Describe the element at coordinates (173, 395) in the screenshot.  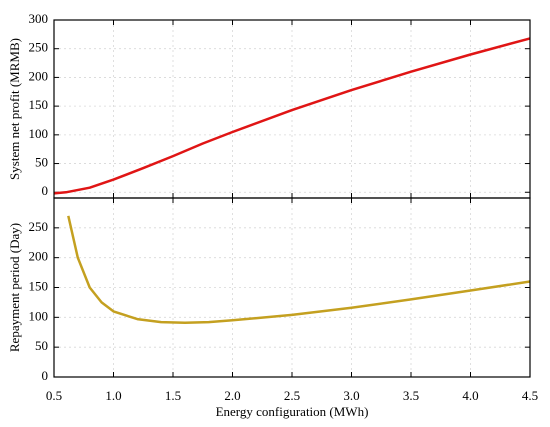
I see `x-tick-label: 1.5` at that location.